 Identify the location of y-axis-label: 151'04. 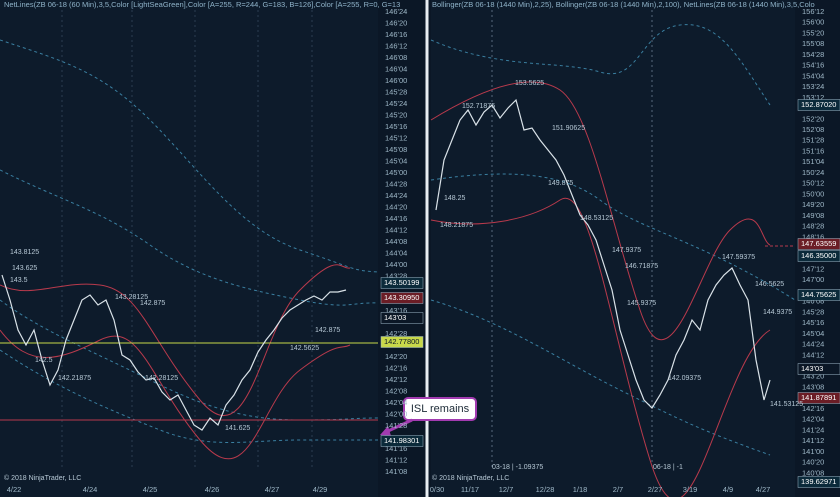
(813, 161).